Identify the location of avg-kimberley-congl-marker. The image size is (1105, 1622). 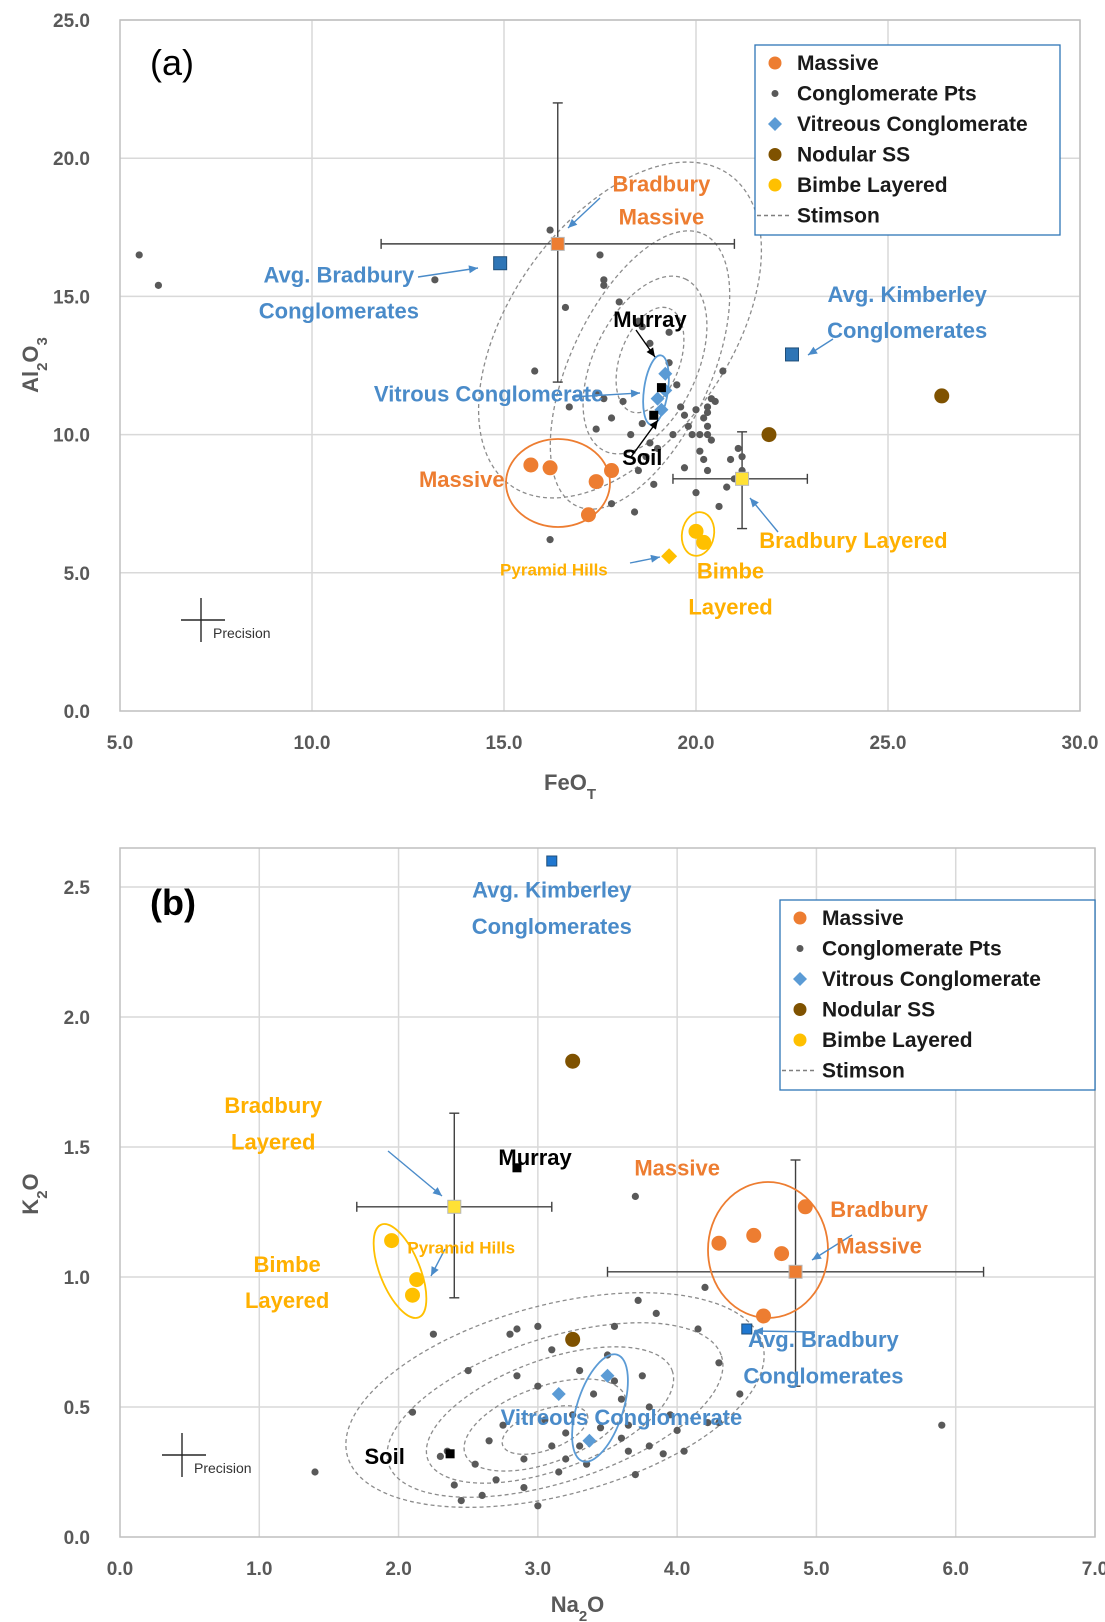
(552, 861).